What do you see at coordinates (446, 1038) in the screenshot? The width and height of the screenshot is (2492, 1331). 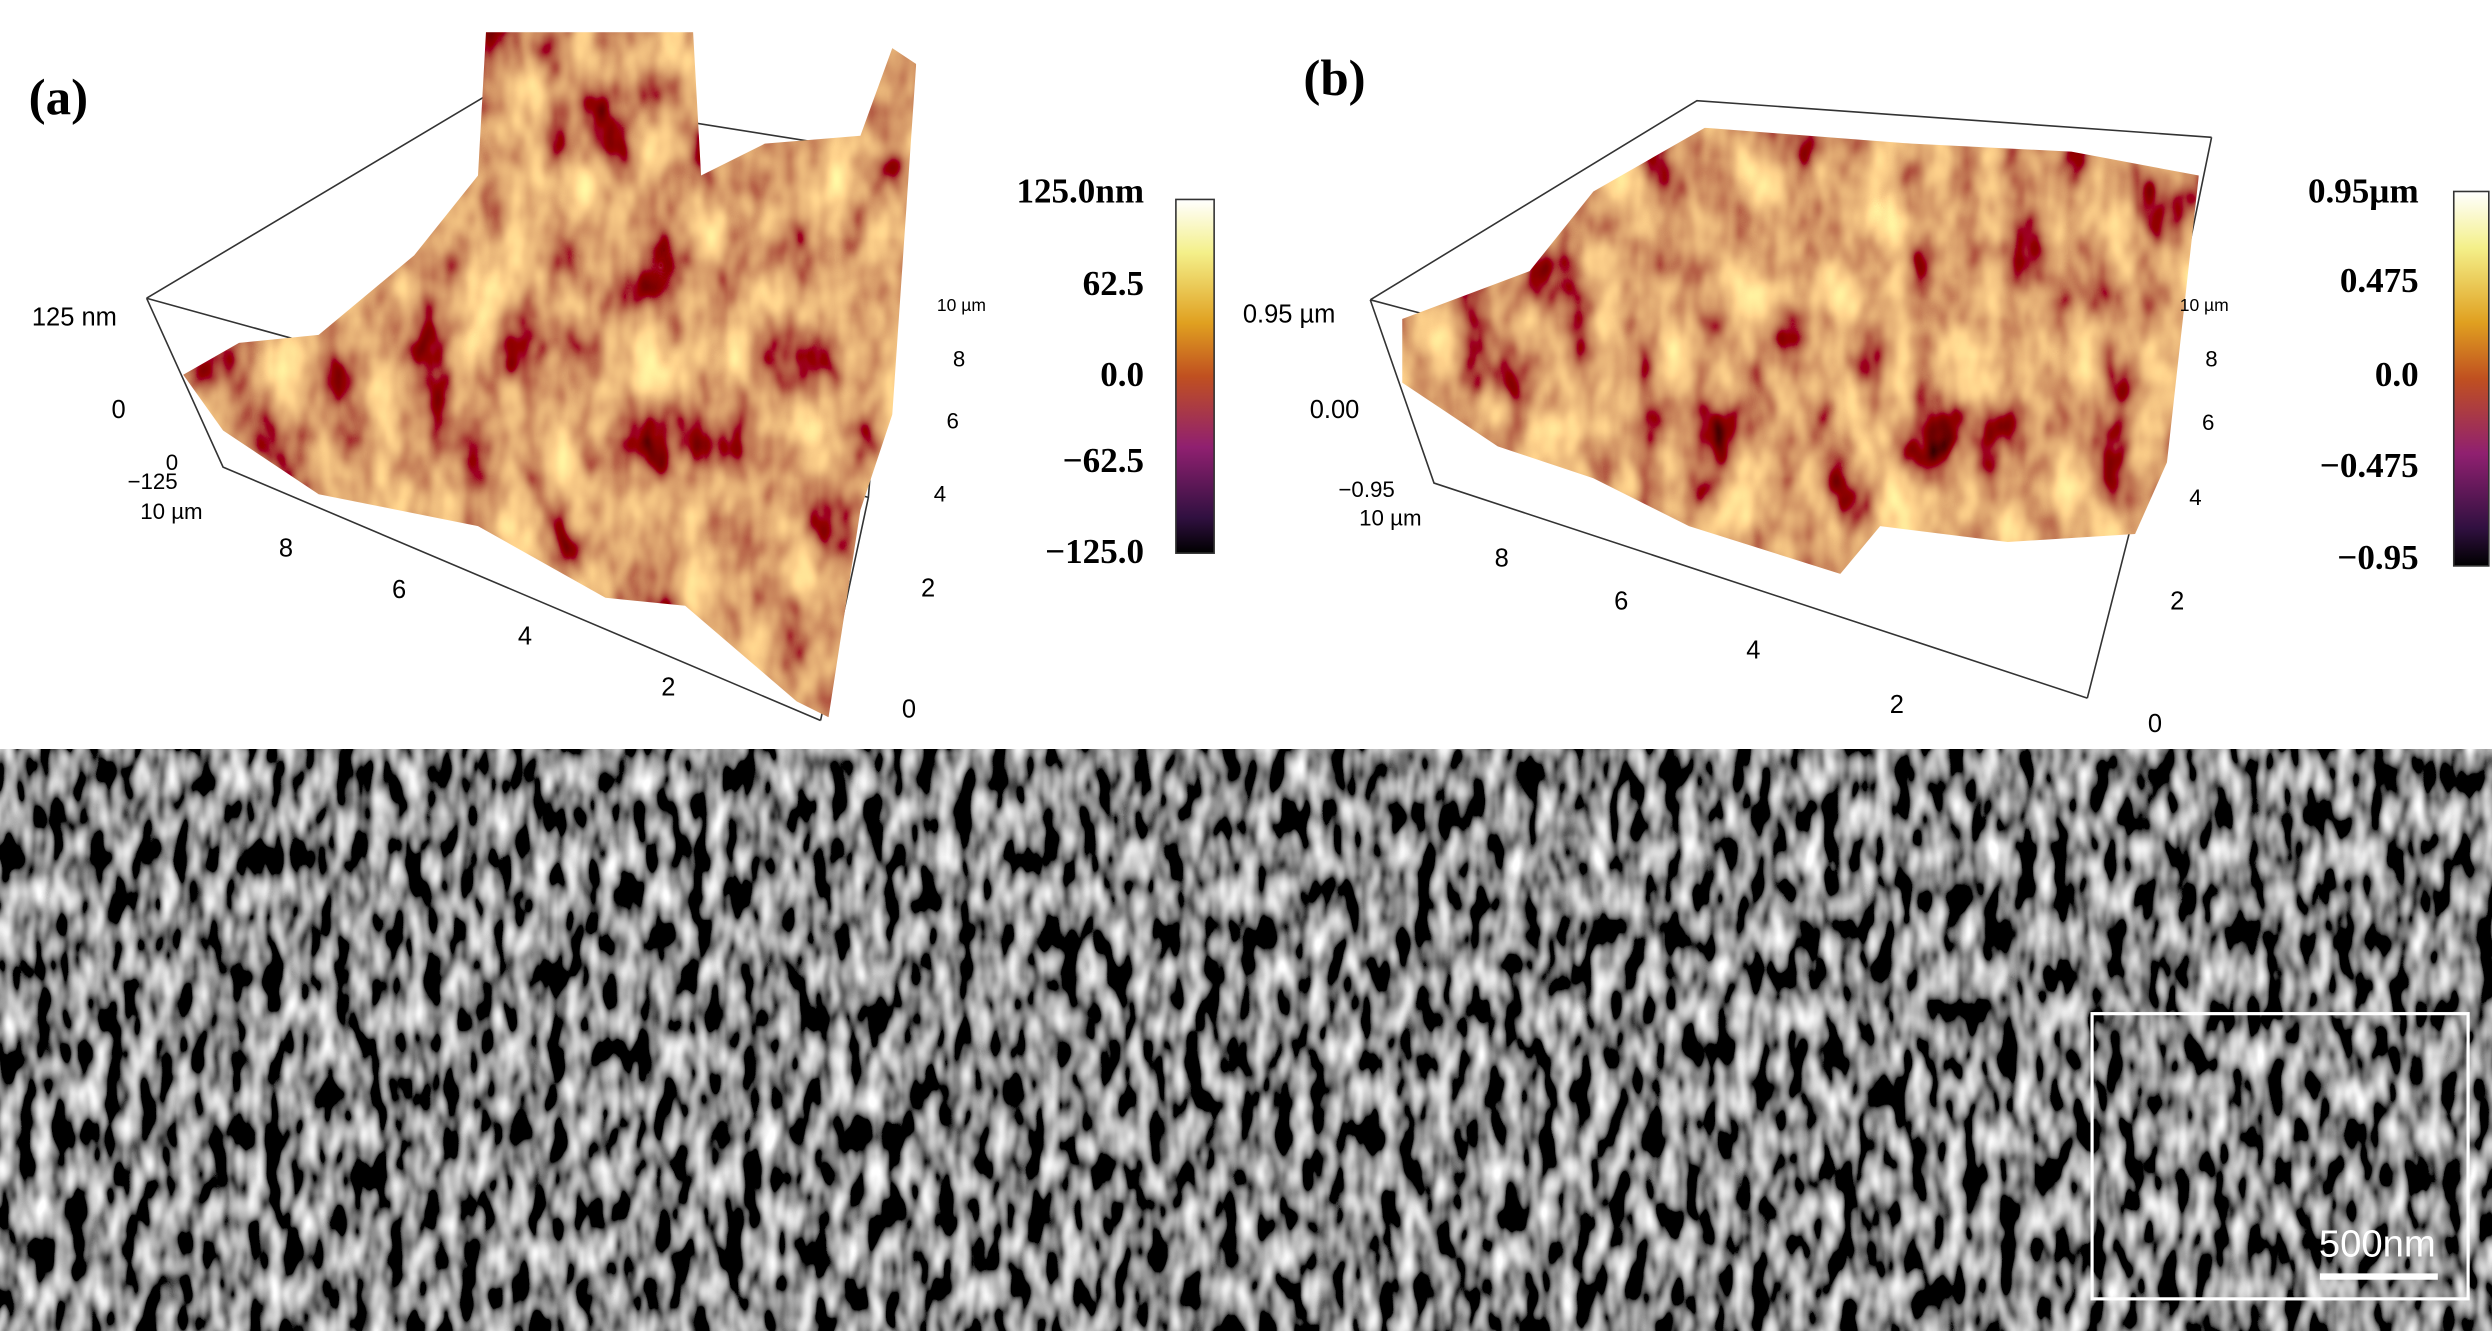 I see `panel-c: (c) 5 µm` at bounding box center [446, 1038].